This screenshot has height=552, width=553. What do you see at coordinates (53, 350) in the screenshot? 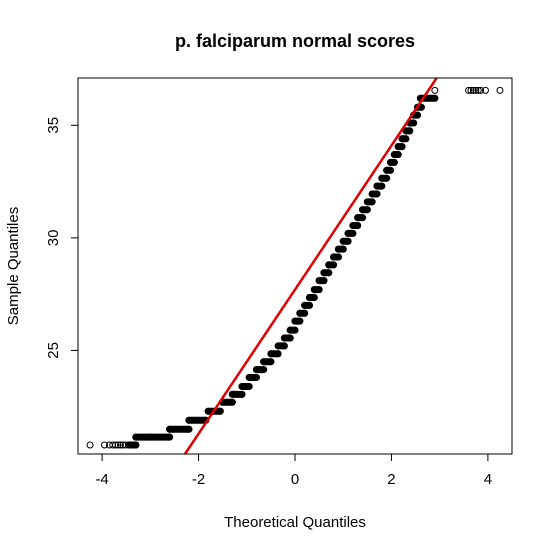
I see `y-tick-label: 25` at bounding box center [53, 350].